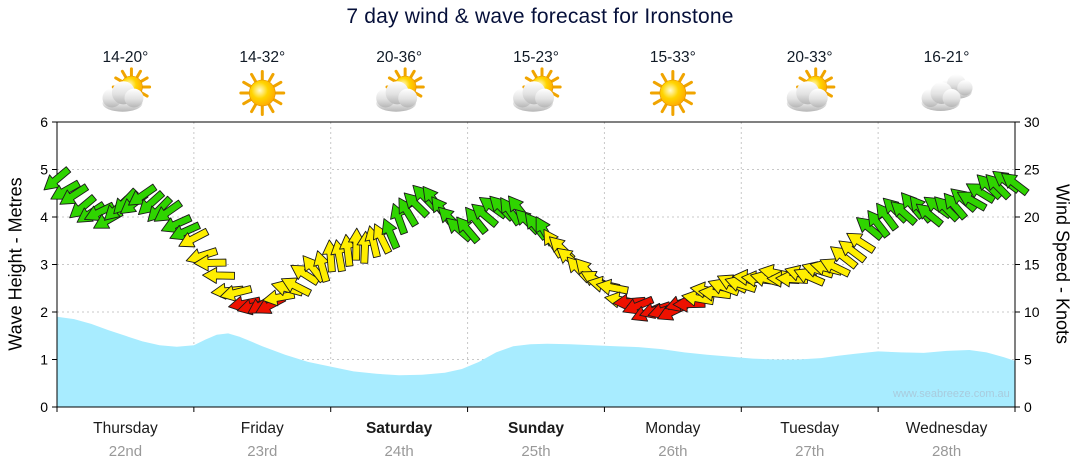 Image resolution: width=1080 pixels, height=475 pixels. I want to click on right-axis-tick-label: 20, so click(1032, 217).